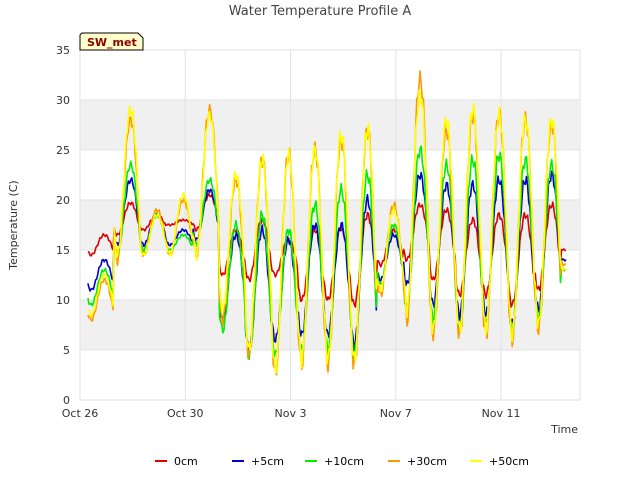  Describe the element at coordinates (66, 400) in the screenshot. I see `y-tick-label: 0` at that location.